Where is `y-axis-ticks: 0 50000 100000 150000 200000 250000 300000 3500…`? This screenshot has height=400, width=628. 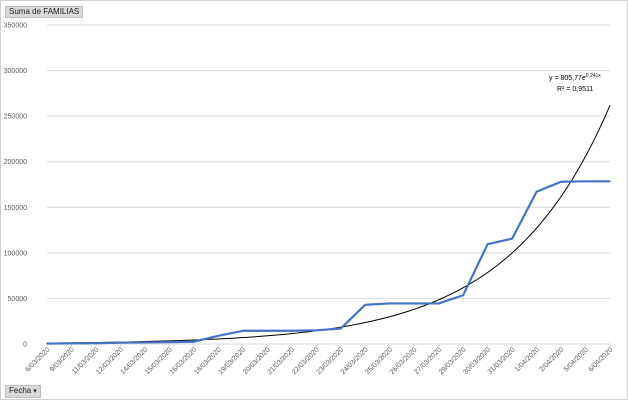
y-axis-ticks: 0 50000 100000 150000 200000 250000 300000 3500… is located at coordinates (15, 186).